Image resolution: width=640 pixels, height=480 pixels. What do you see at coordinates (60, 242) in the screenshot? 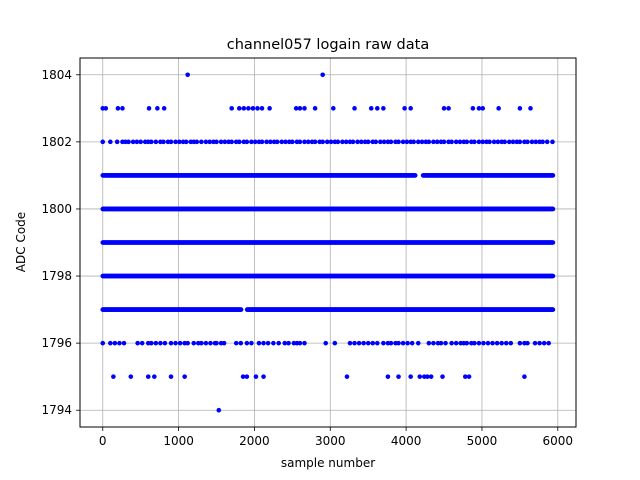
I see `y-axis-ticks: 1794 1796 1798 1800 1802 1804` at bounding box center [60, 242].